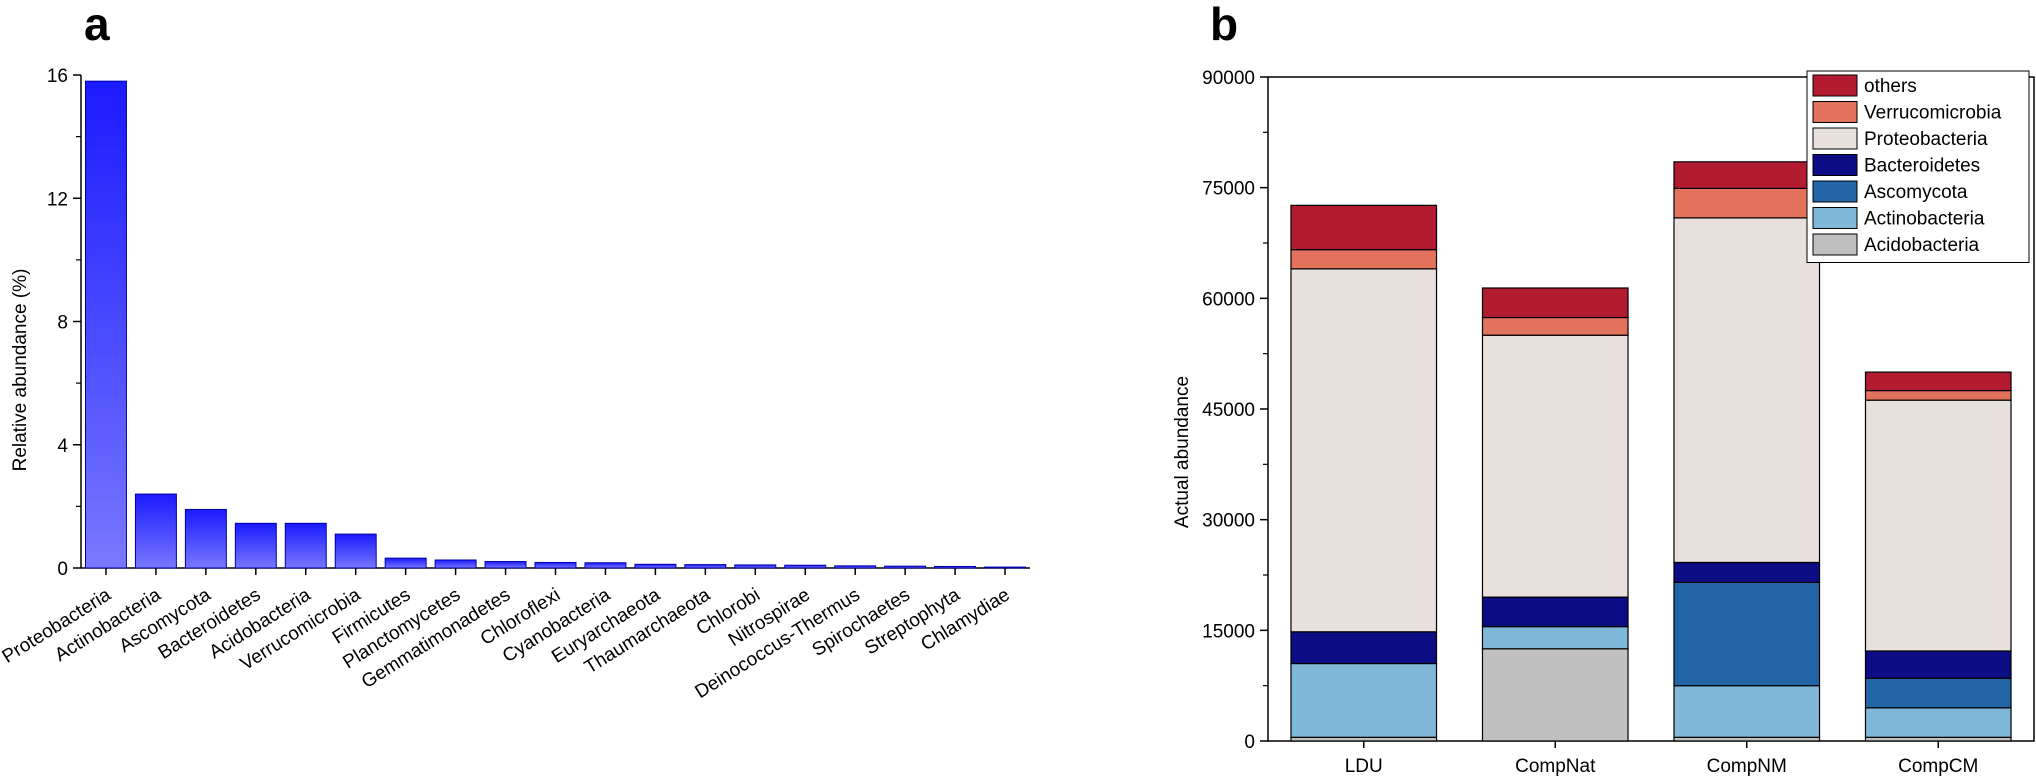  Describe the element at coordinates (1364, 648) in the screenshot. I see `segment-ldu-bacteroidetes` at that location.